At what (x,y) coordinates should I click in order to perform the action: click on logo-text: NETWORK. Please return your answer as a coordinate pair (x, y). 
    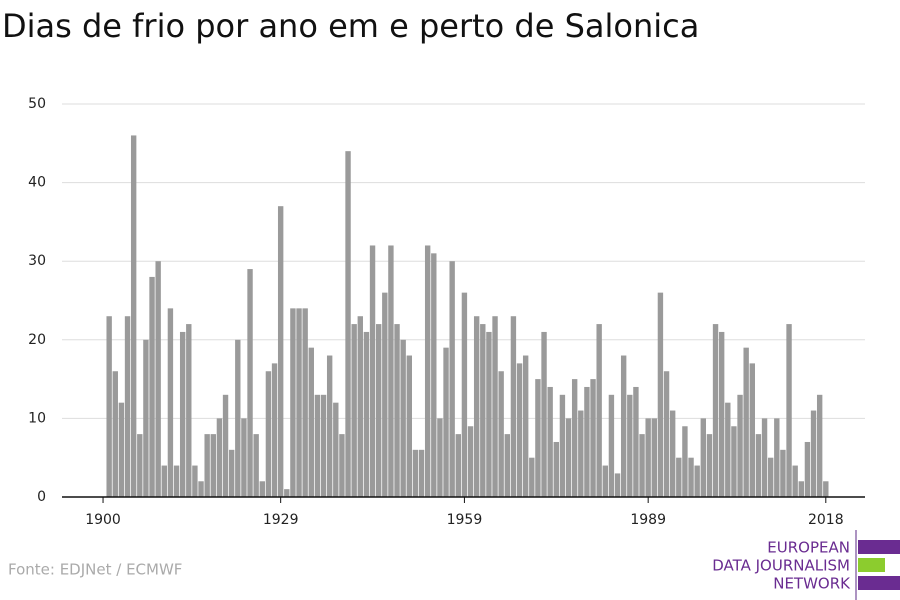
    Looking at the image, I should click on (812, 584).